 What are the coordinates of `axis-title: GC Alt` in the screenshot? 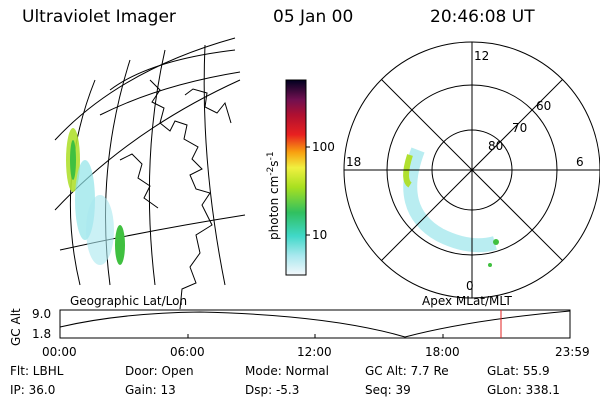 It's located at (16, 327).